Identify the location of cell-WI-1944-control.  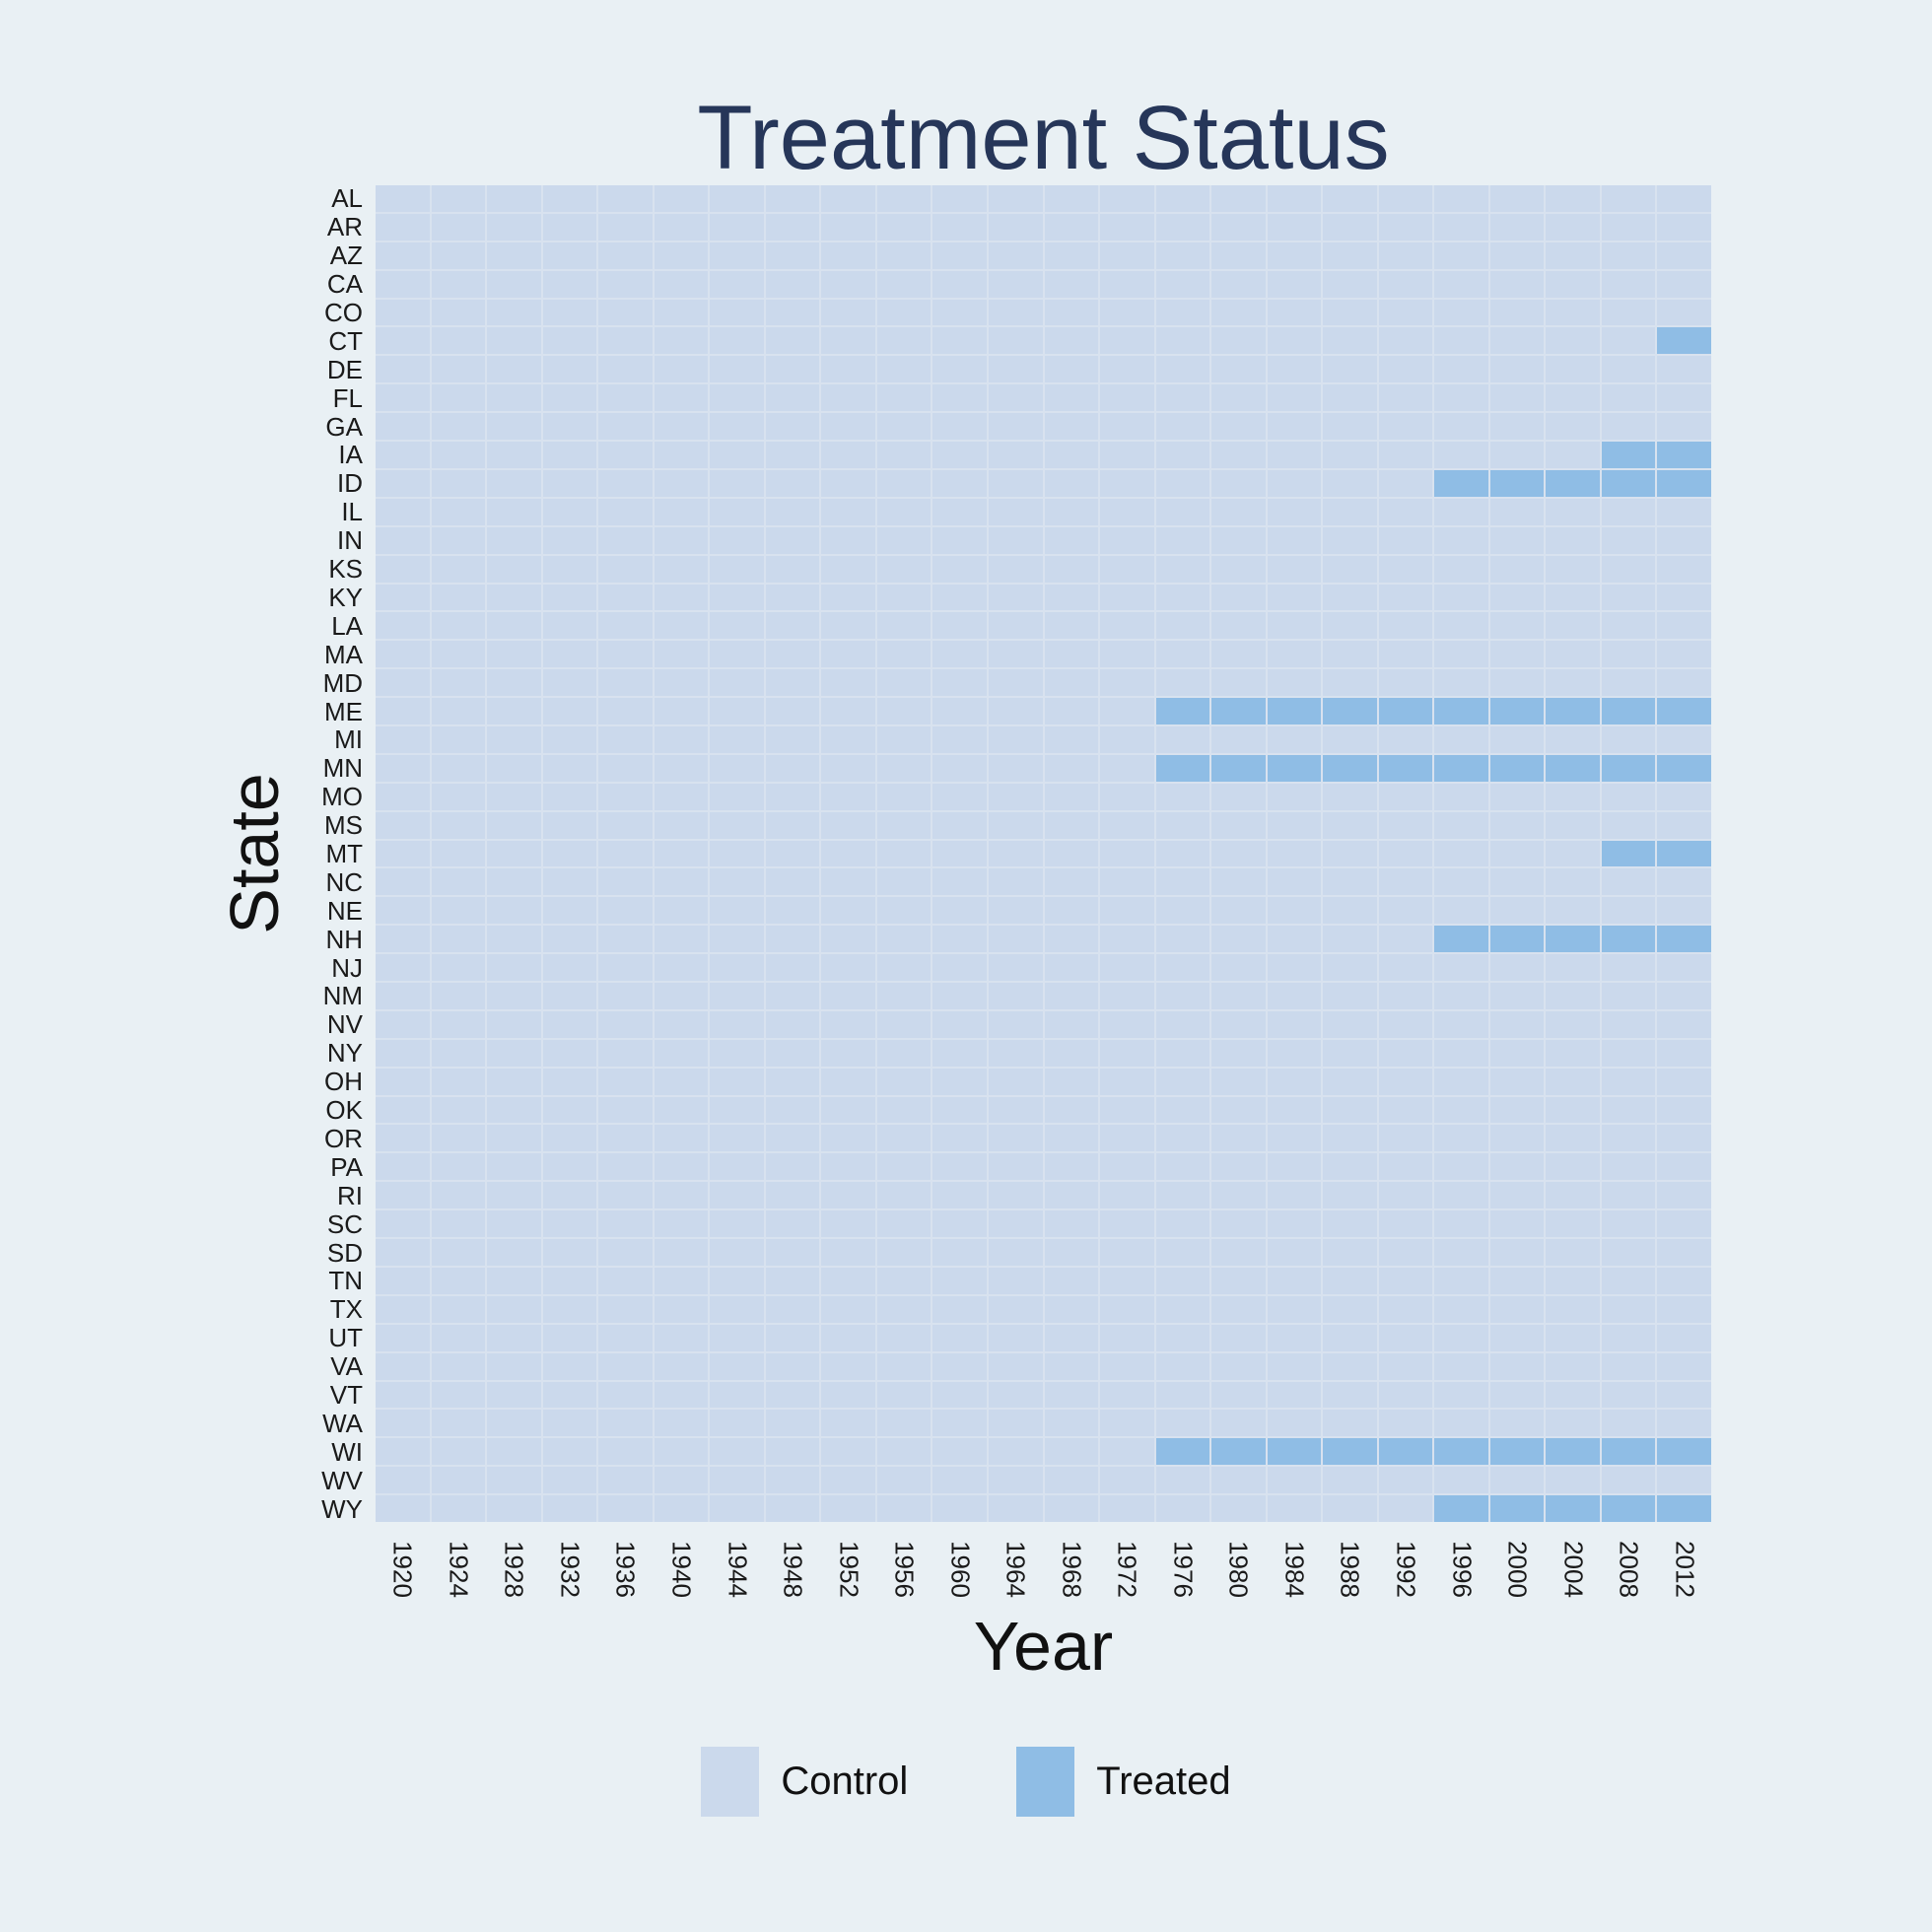
(737, 1452).